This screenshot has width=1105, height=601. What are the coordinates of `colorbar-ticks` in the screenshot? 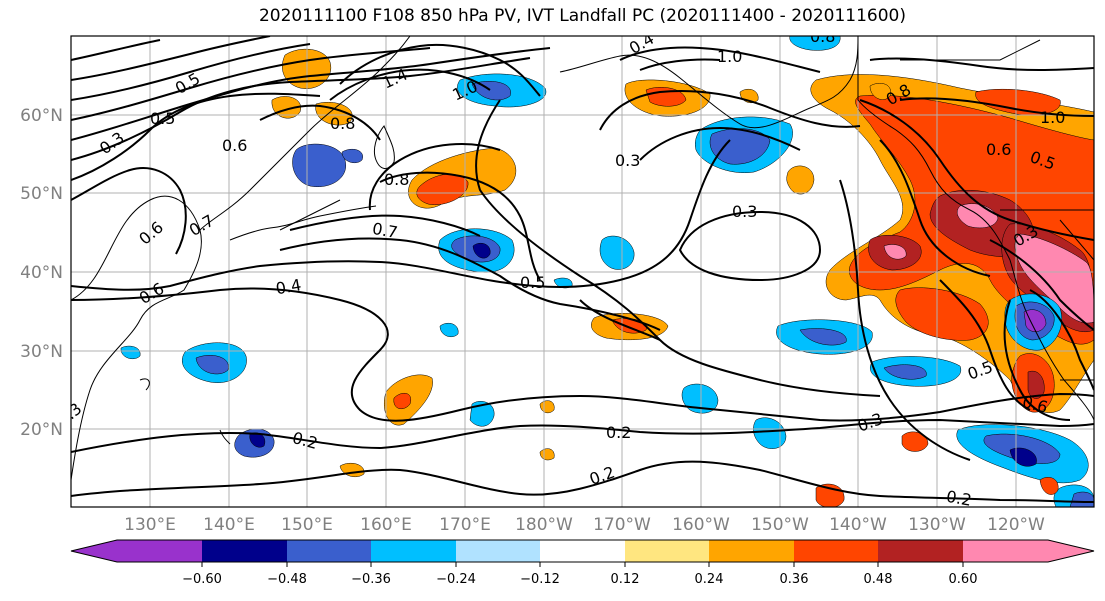 It's located at (582, 564).